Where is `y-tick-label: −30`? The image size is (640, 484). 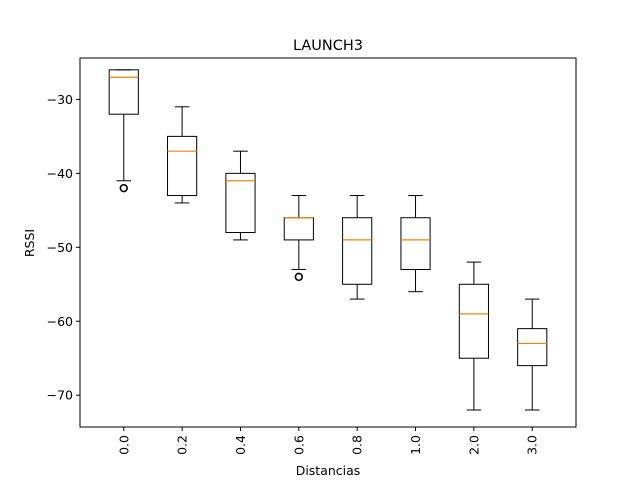
y-tick-label: −30 is located at coordinates (60, 99).